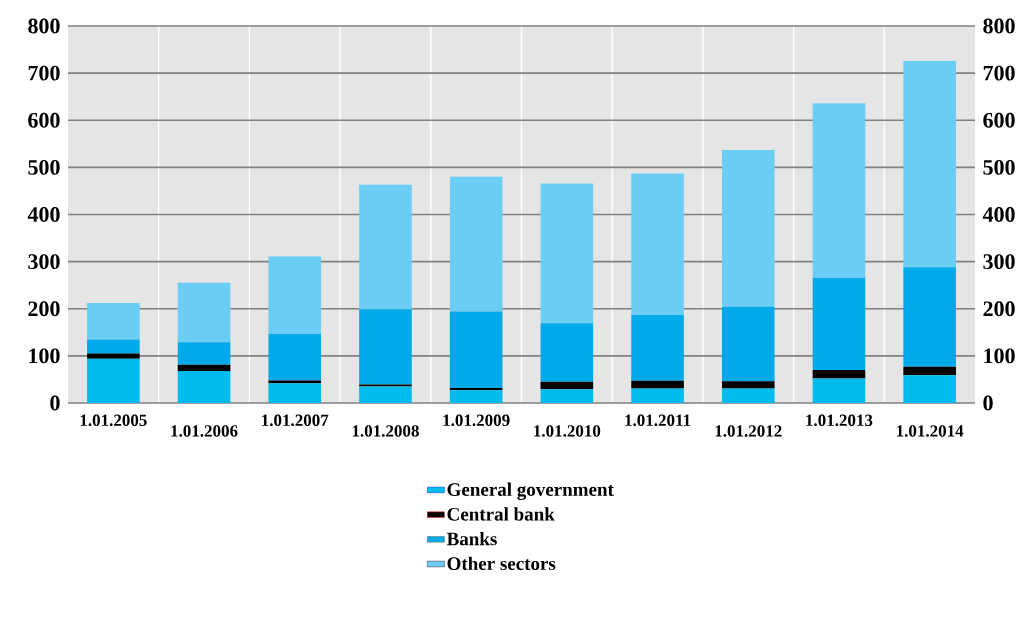  What do you see at coordinates (567, 431) in the screenshot?
I see `x-tick-label: 1.01.2010` at bounding box center [567, 431].